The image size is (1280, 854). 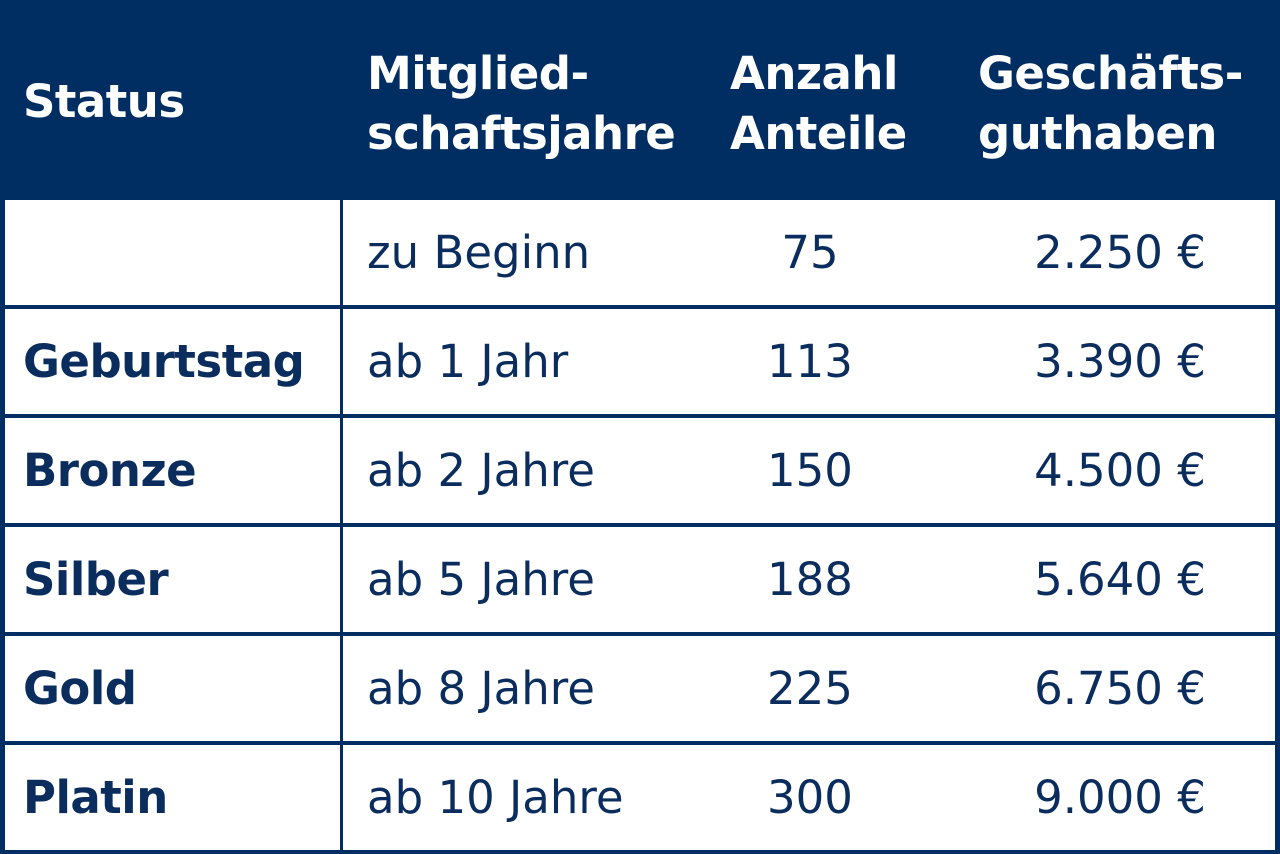 I want to click on table-row: Bronze ab 2 Jahre 150 4.500 €, so click(x=640, y=470).